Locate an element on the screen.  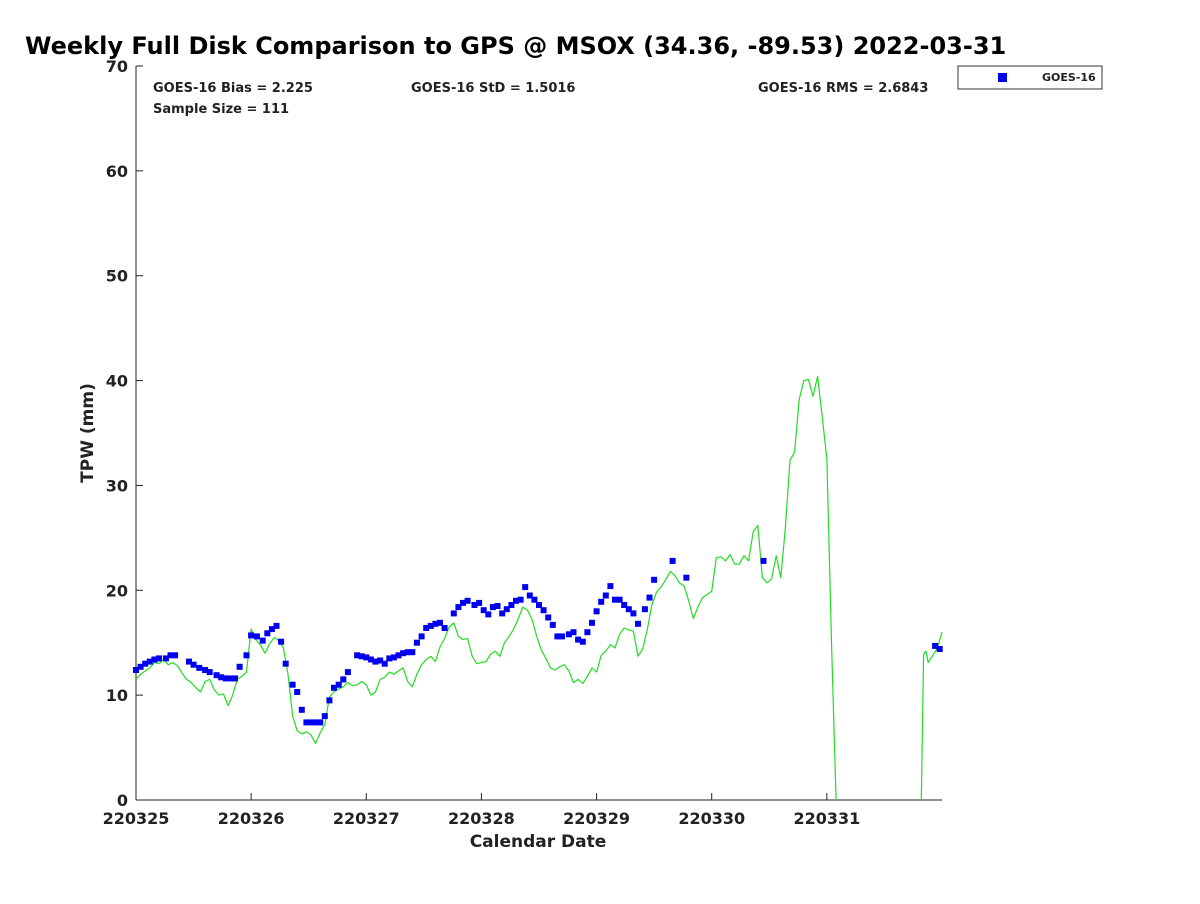
legend-marker is located at coordinates (1002, 77).